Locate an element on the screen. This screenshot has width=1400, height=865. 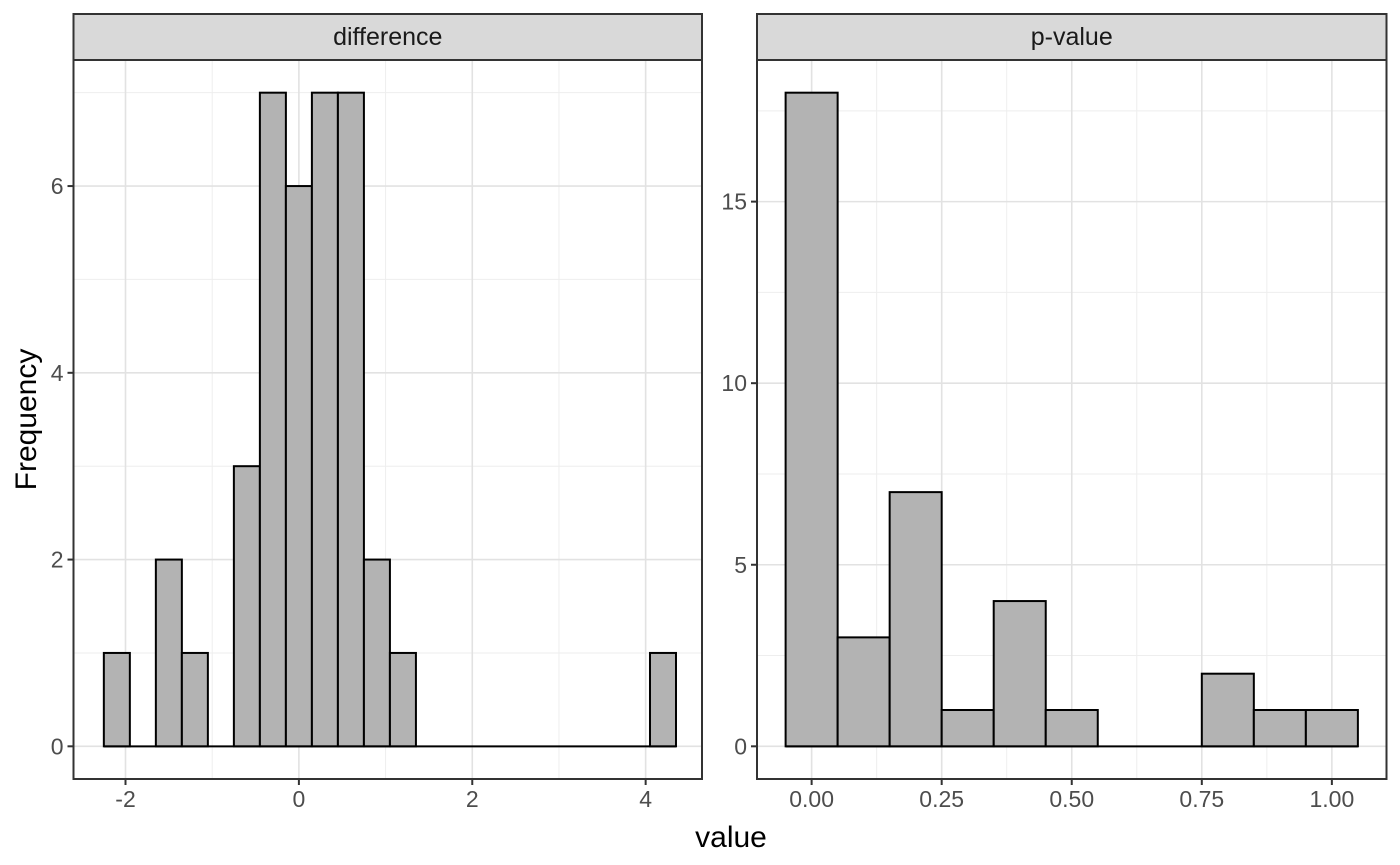
y-axis-title: Frequency is located at coordinates (26, 420).